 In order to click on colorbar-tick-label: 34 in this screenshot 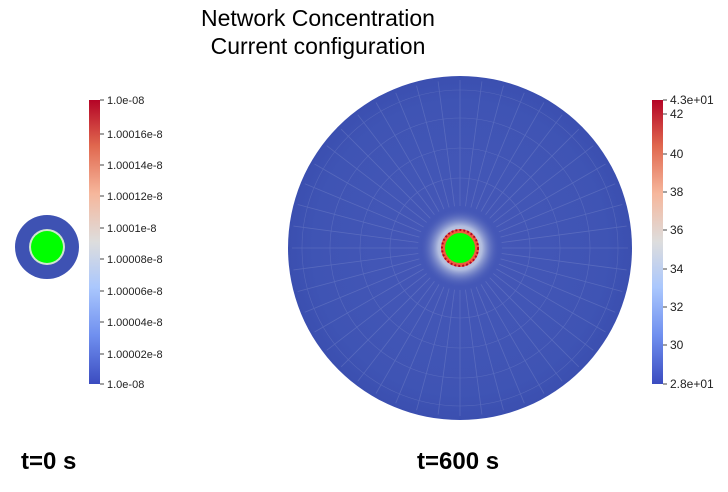, I will do `click(677, 269)`.